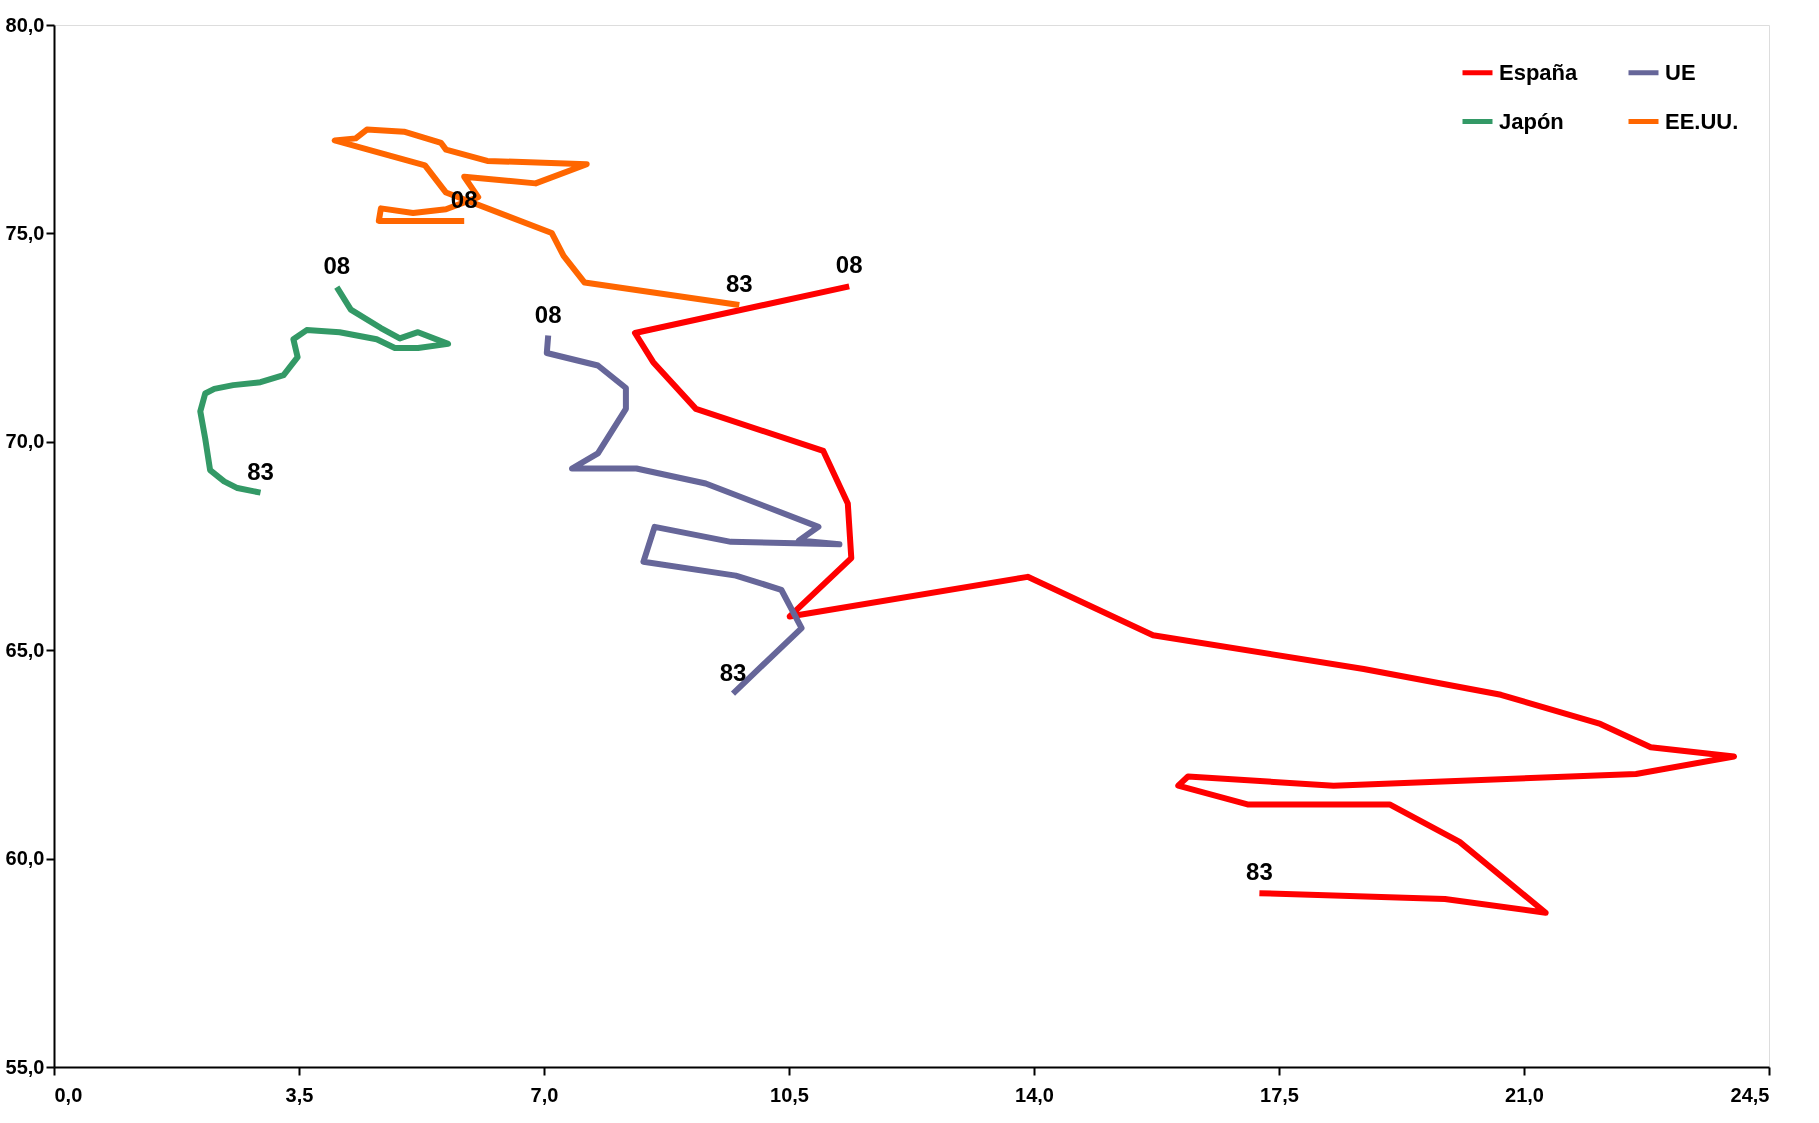 The image size is (1819, 1123). I want to click on legend-label: Japón, so click(1531, 121).